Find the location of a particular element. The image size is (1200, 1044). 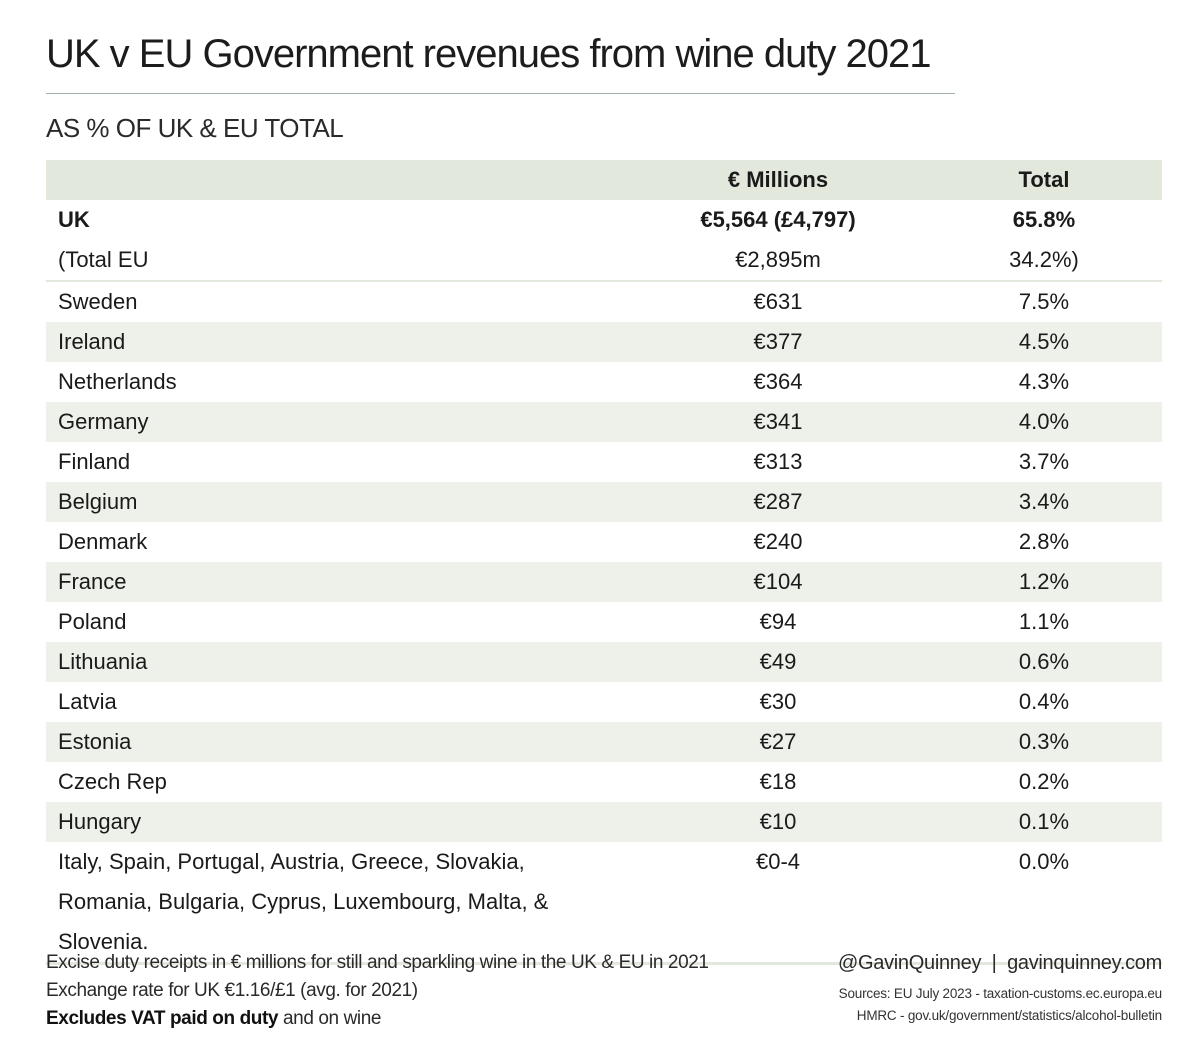

country-cell: Poland is located at coordinates (92, 621).